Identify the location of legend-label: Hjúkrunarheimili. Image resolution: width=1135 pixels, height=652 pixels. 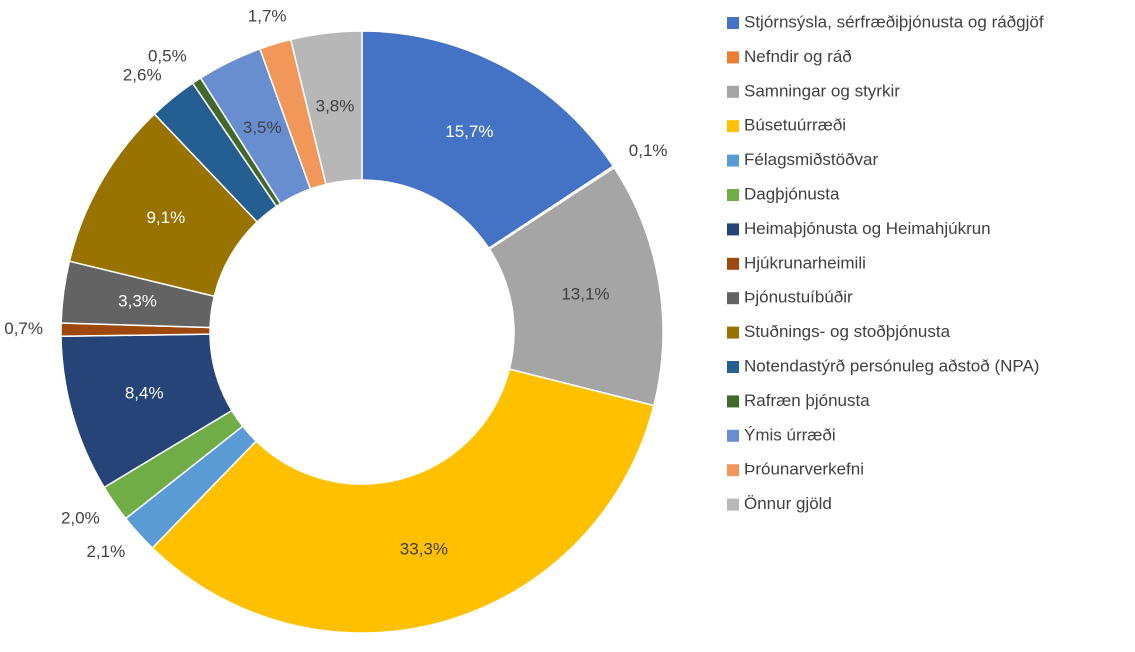
(805, 262).